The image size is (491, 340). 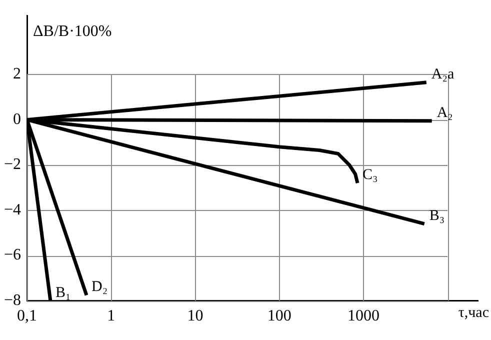 I want to click on y-tick-label: −8, so click(x=12, y=301).